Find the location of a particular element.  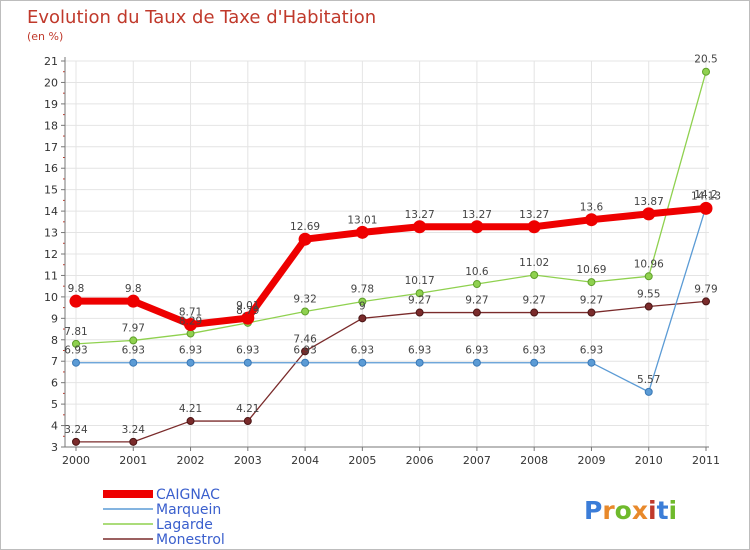

legend-label-caignac: CAIGNAC is located at coordinates (188, 495).